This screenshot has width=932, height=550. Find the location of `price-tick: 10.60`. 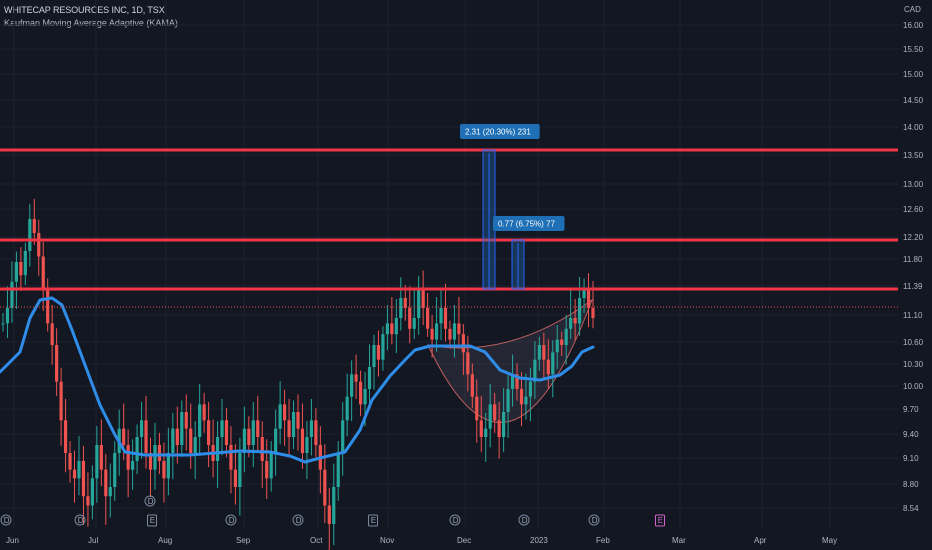

price-tick: 10.60 is located at coordinates (913, 342).